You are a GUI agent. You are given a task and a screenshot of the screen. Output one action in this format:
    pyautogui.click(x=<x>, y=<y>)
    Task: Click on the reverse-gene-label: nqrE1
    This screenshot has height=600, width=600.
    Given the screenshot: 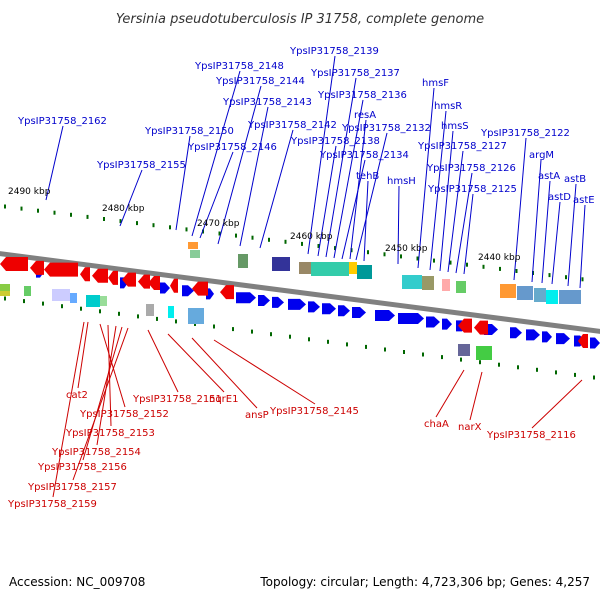 What is the action you would take?
    pyautogui.click(x=223, y=399)
    